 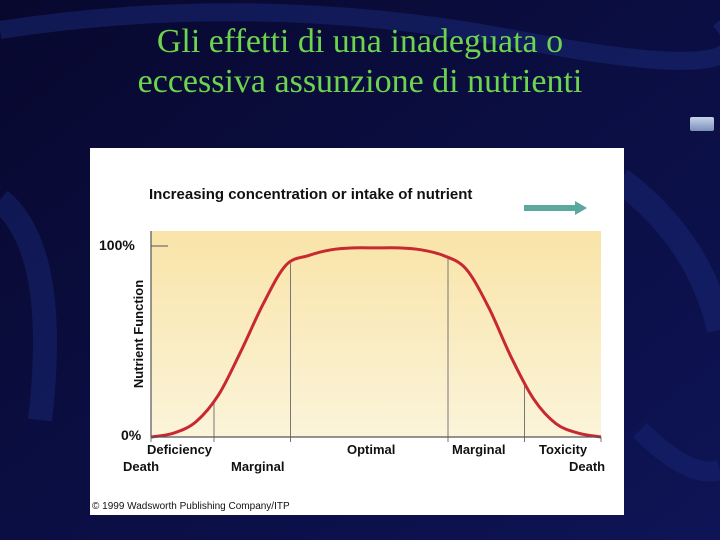 I want to click on zone-label-marginal-low: Marginal, so click(x=257, y=466).